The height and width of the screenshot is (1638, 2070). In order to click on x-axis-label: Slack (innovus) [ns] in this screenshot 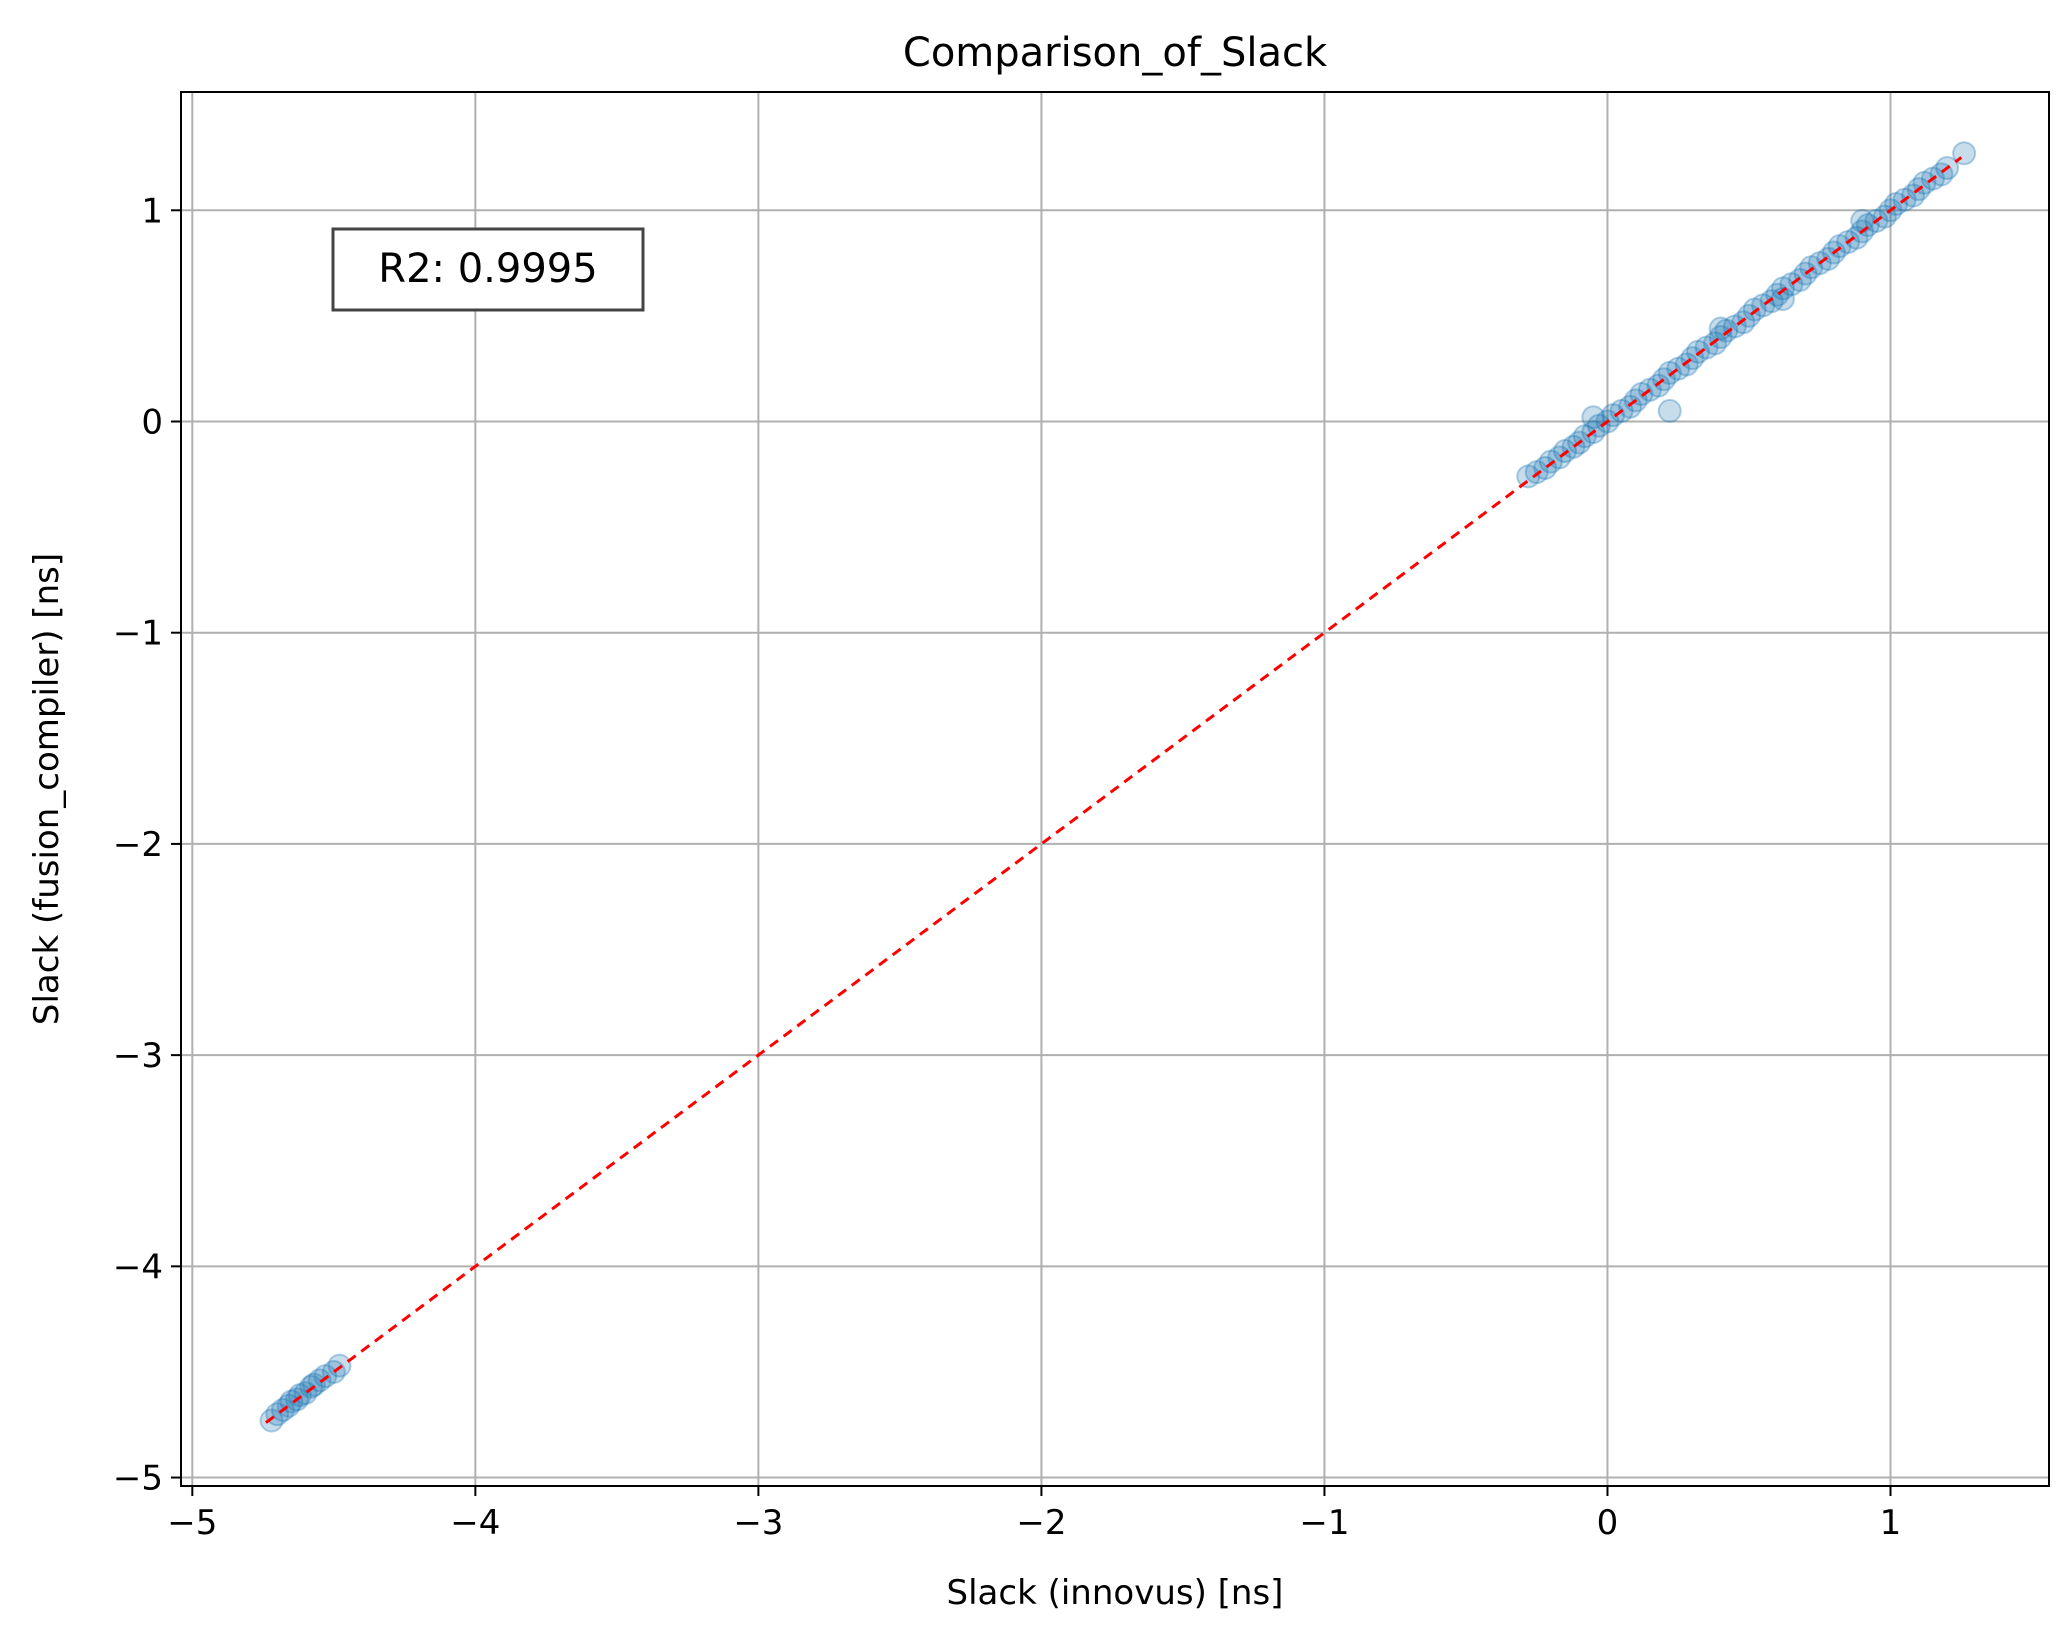, I will do `click(1115, 1593)`.